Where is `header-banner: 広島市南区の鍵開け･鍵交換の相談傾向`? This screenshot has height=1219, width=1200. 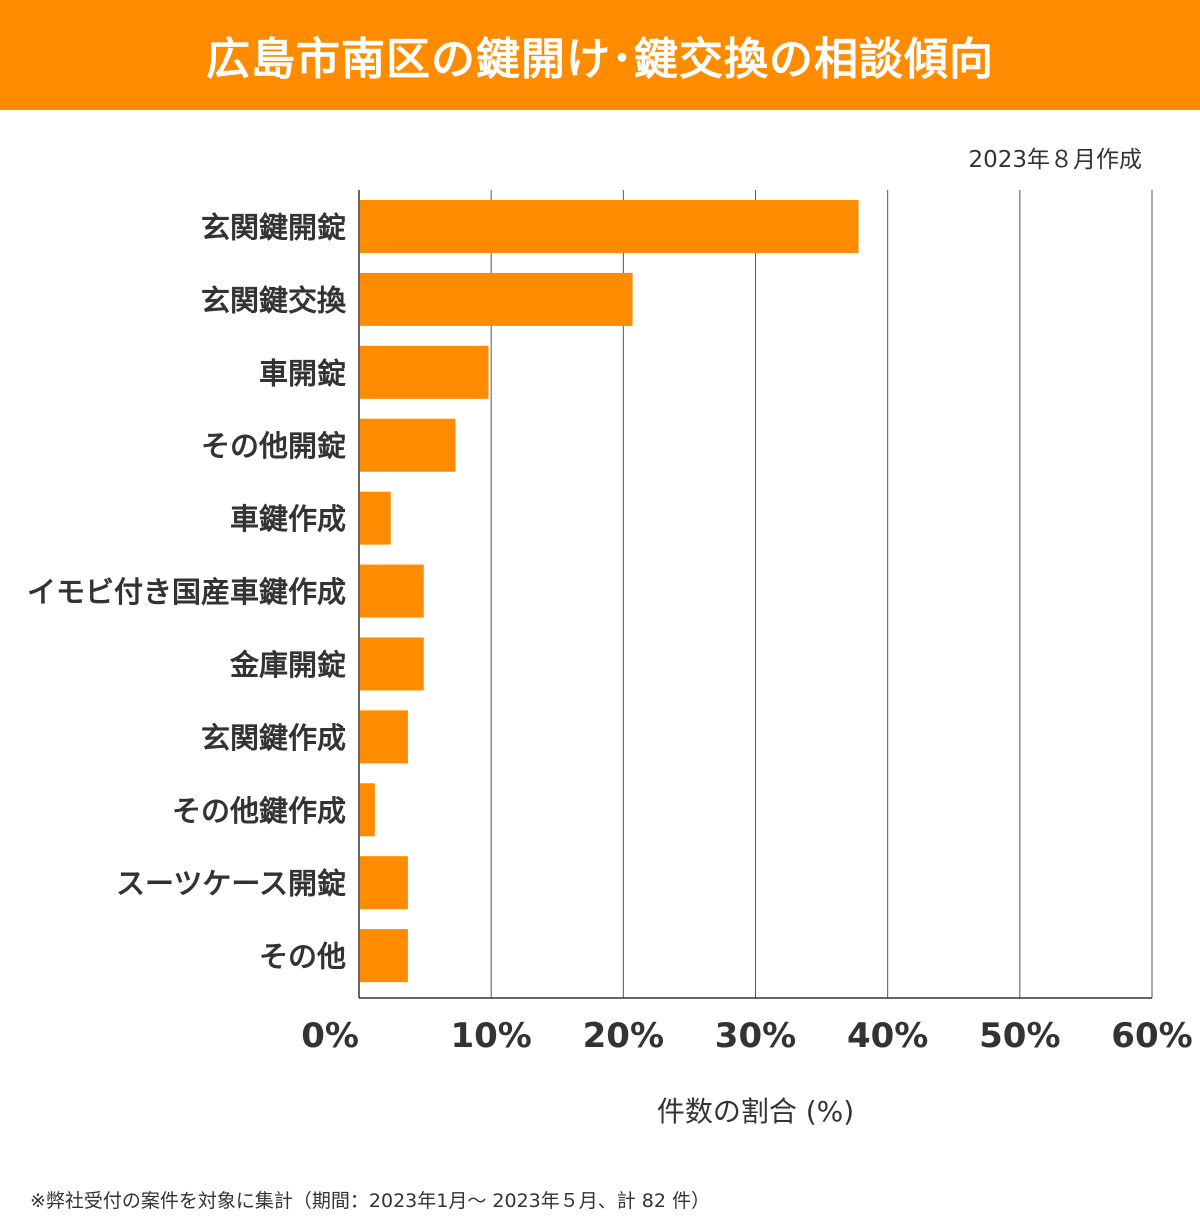 header-banner: 広島市南区の鍵開け･鍵交換の相談傾向 is located at coordinates (600, 55).